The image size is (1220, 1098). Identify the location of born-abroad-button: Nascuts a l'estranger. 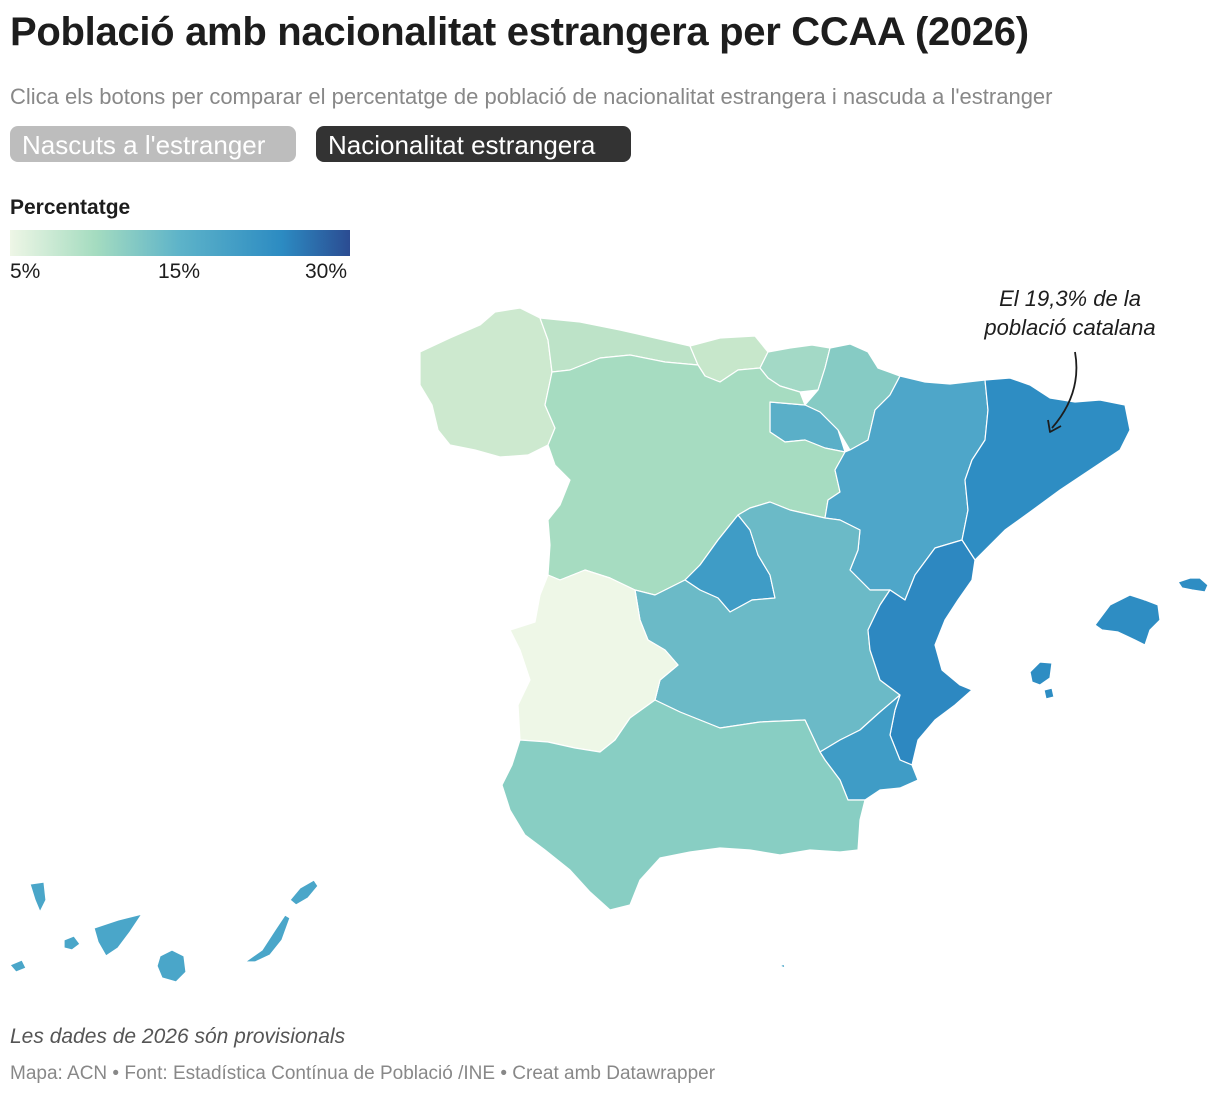
(153, 144).